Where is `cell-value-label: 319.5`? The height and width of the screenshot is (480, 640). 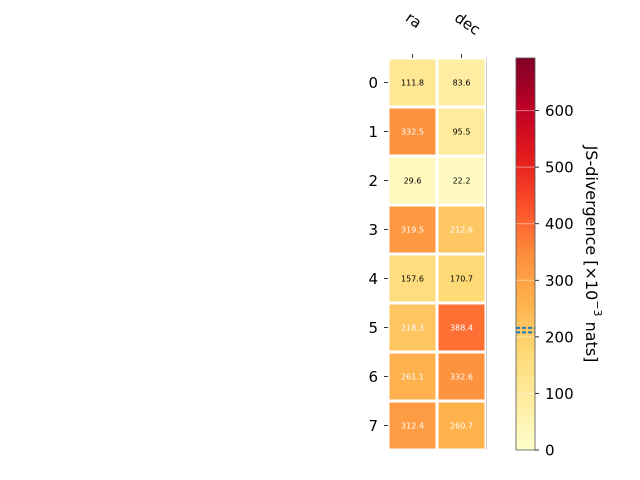 cell-value-label: 319.5 is located at coordinates (412, 230).